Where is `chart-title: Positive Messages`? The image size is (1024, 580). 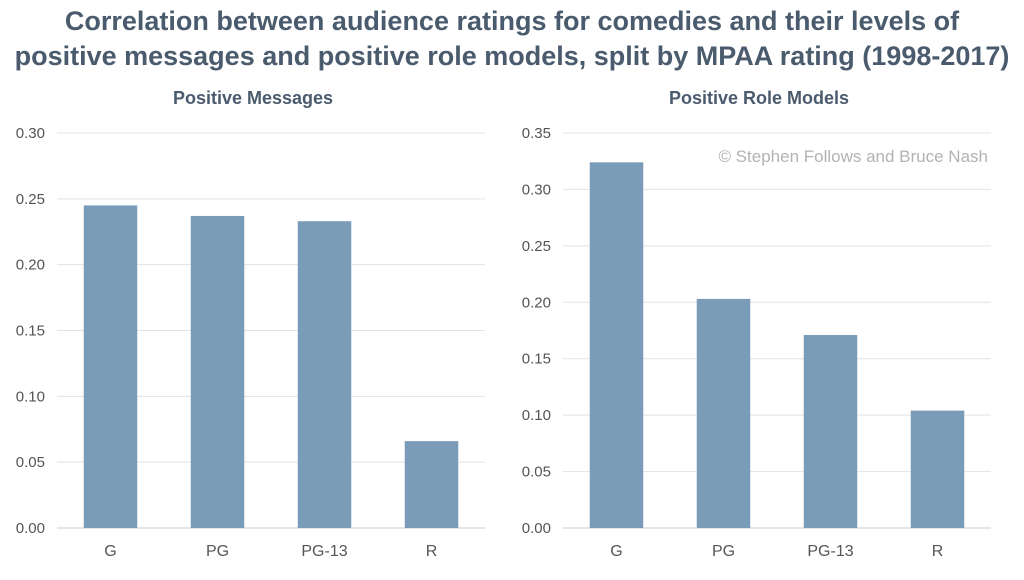
chart-title: Positive Messages is located at coordinates (253, 98).